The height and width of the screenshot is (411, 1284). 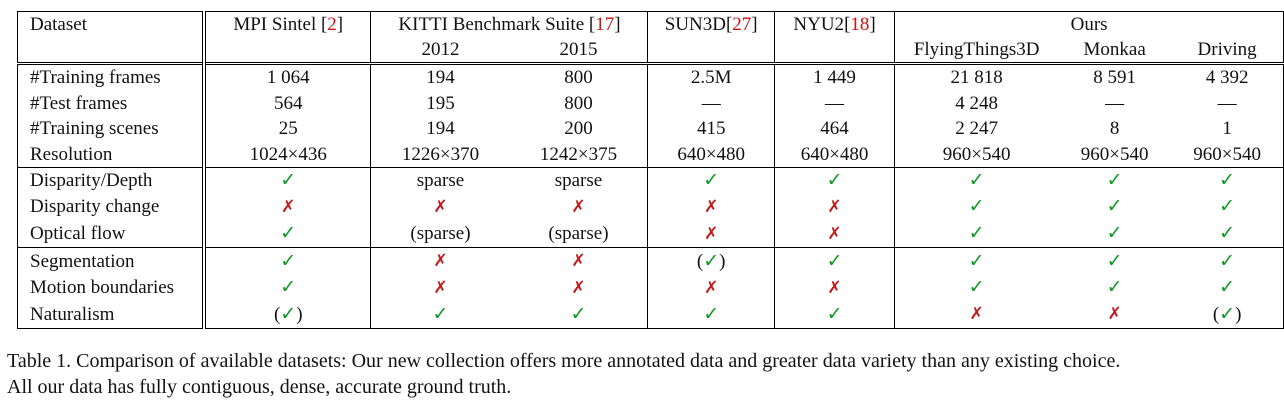 What do you see at coordinates (72, 314) in the screenshot?
I see `row-label: Naturalism` at bounding box center [72, 314].